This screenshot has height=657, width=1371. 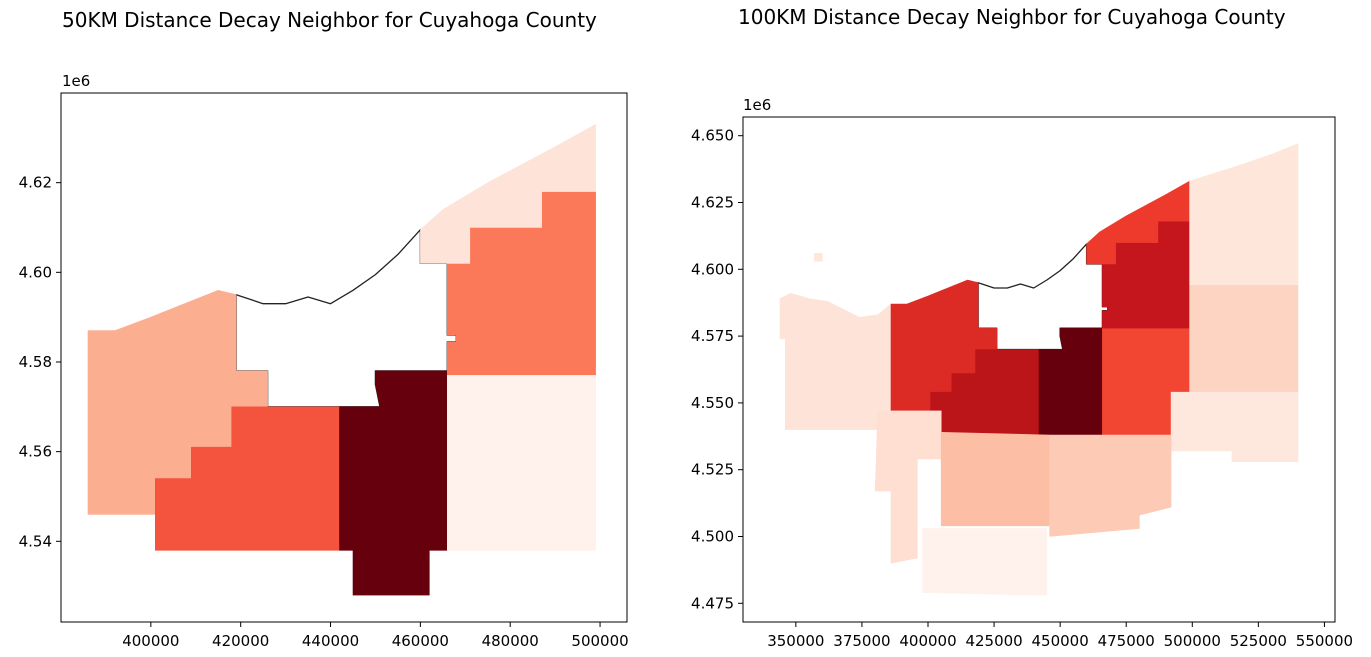 I want to click on y-tick-label: 4.58, so click(x=35, y=362).